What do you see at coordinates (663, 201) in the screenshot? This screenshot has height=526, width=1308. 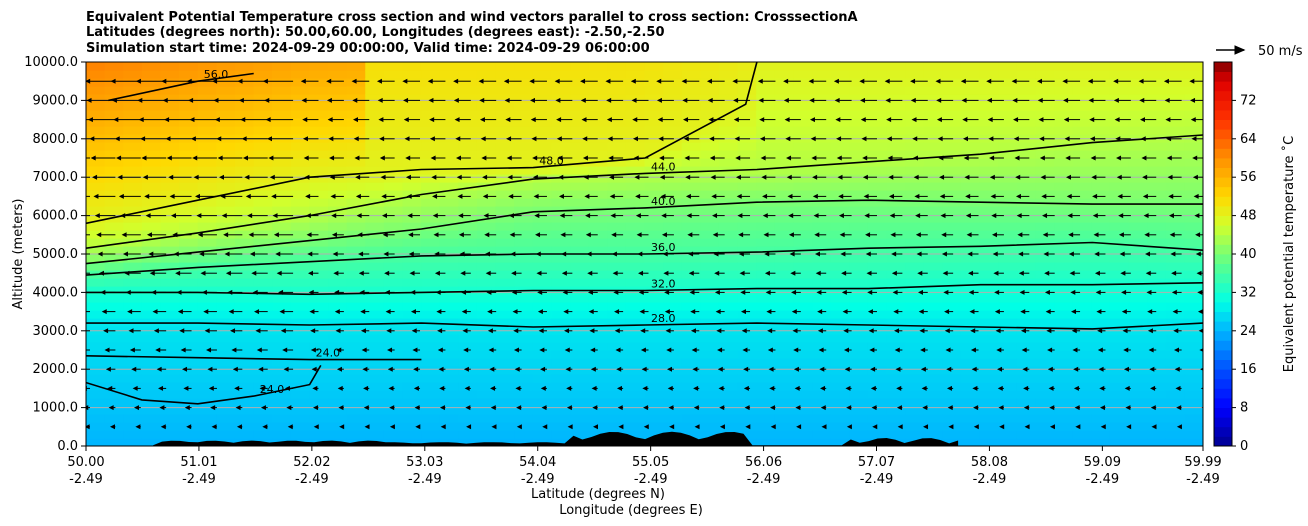 I see `contour-label: 40.0` at bounding box center [663, 201].